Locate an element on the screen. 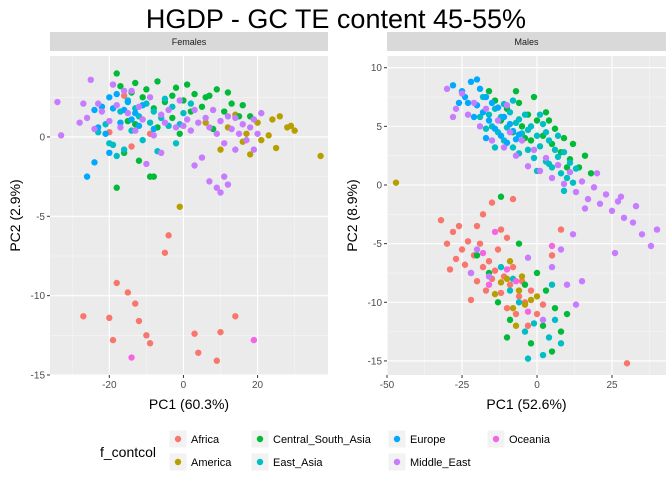 The width and height of the screenshot is (672, 480). facet-title: Males is located at coordinates (526, 42).